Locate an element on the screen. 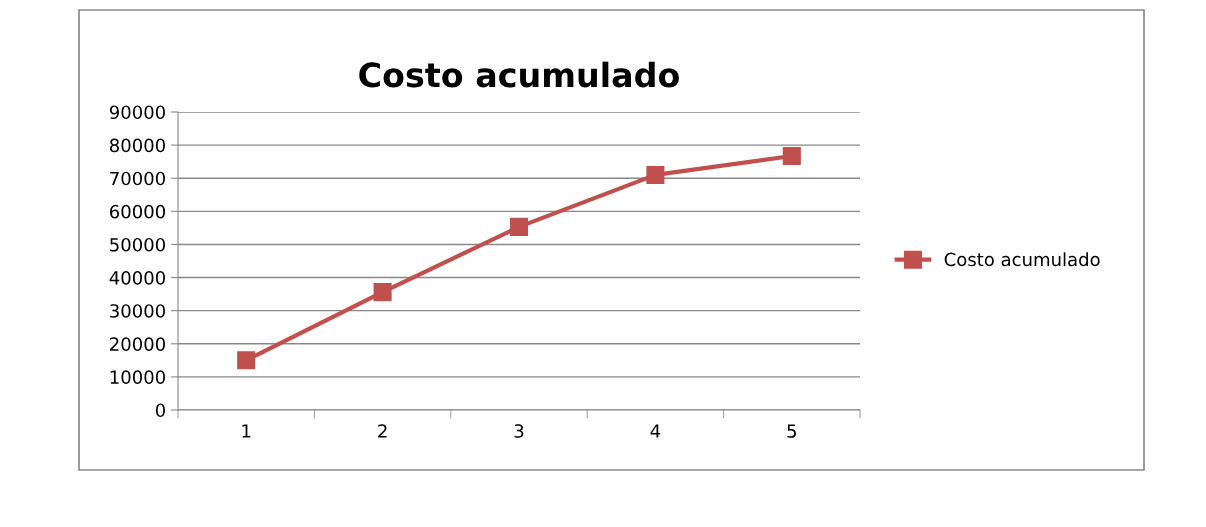 This screenshot has height=527, width=1206. x-tick-label: 2 is located at coordinates (382, 431).